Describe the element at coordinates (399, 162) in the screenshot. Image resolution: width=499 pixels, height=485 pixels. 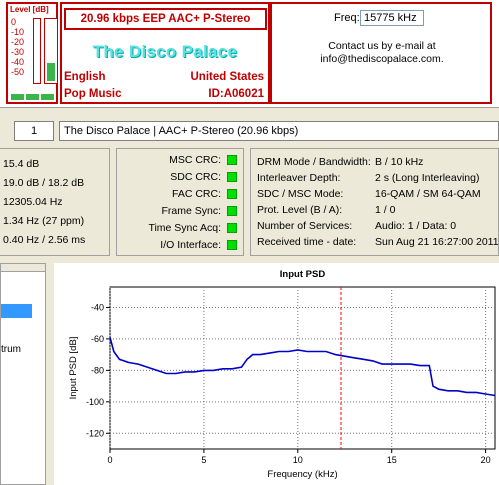
I see `mode-value: B / 10 kHz` at that location.